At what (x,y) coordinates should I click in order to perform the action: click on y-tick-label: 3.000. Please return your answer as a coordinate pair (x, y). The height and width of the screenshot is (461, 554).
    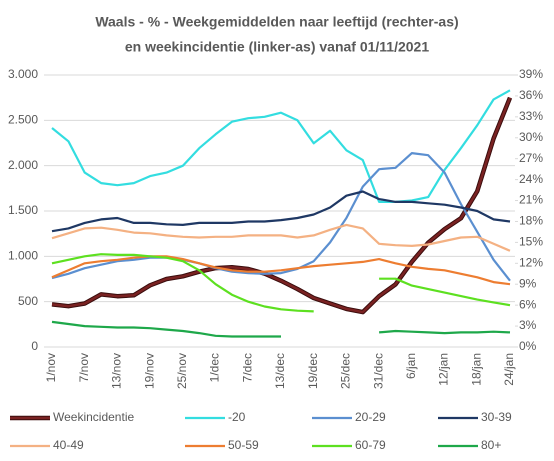
    Looking at the image, I should click on (23, 74).